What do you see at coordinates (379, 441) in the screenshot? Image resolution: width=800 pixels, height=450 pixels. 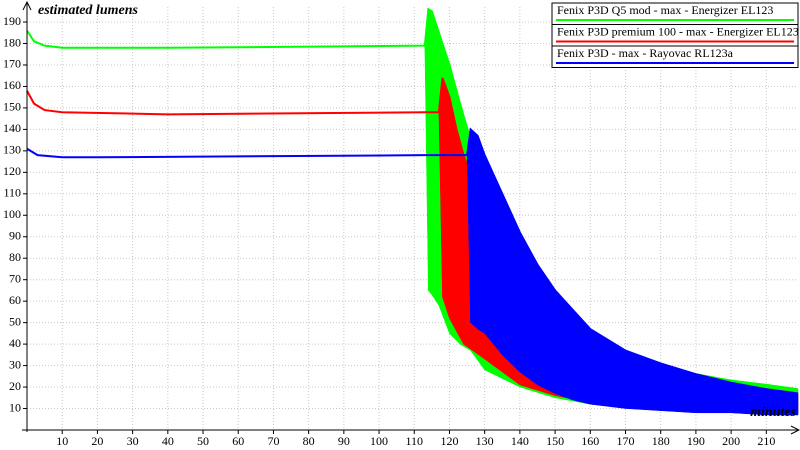 I see `x-tick-label: 100` at bounding box center [379, 441].